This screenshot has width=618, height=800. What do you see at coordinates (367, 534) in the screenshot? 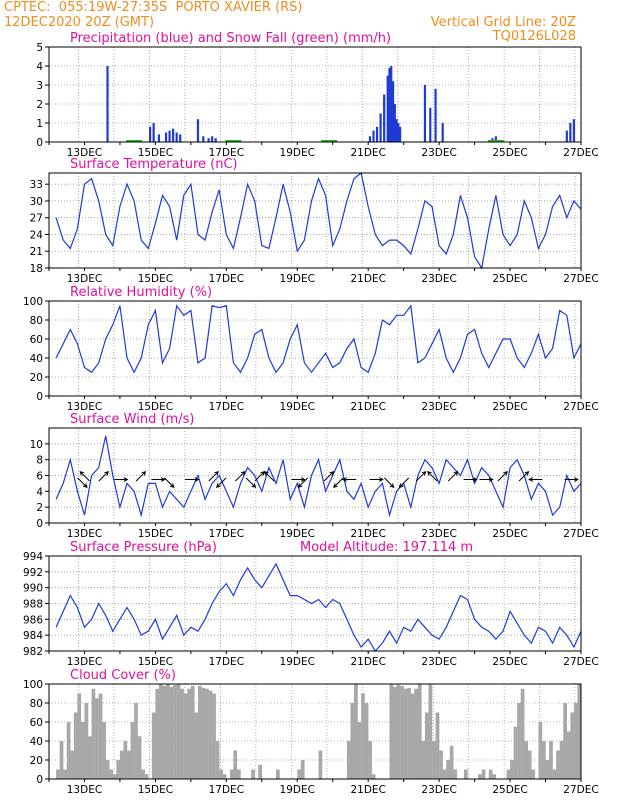
I see `x-tick-label: 21DEC` at bounding box center [367, 534].